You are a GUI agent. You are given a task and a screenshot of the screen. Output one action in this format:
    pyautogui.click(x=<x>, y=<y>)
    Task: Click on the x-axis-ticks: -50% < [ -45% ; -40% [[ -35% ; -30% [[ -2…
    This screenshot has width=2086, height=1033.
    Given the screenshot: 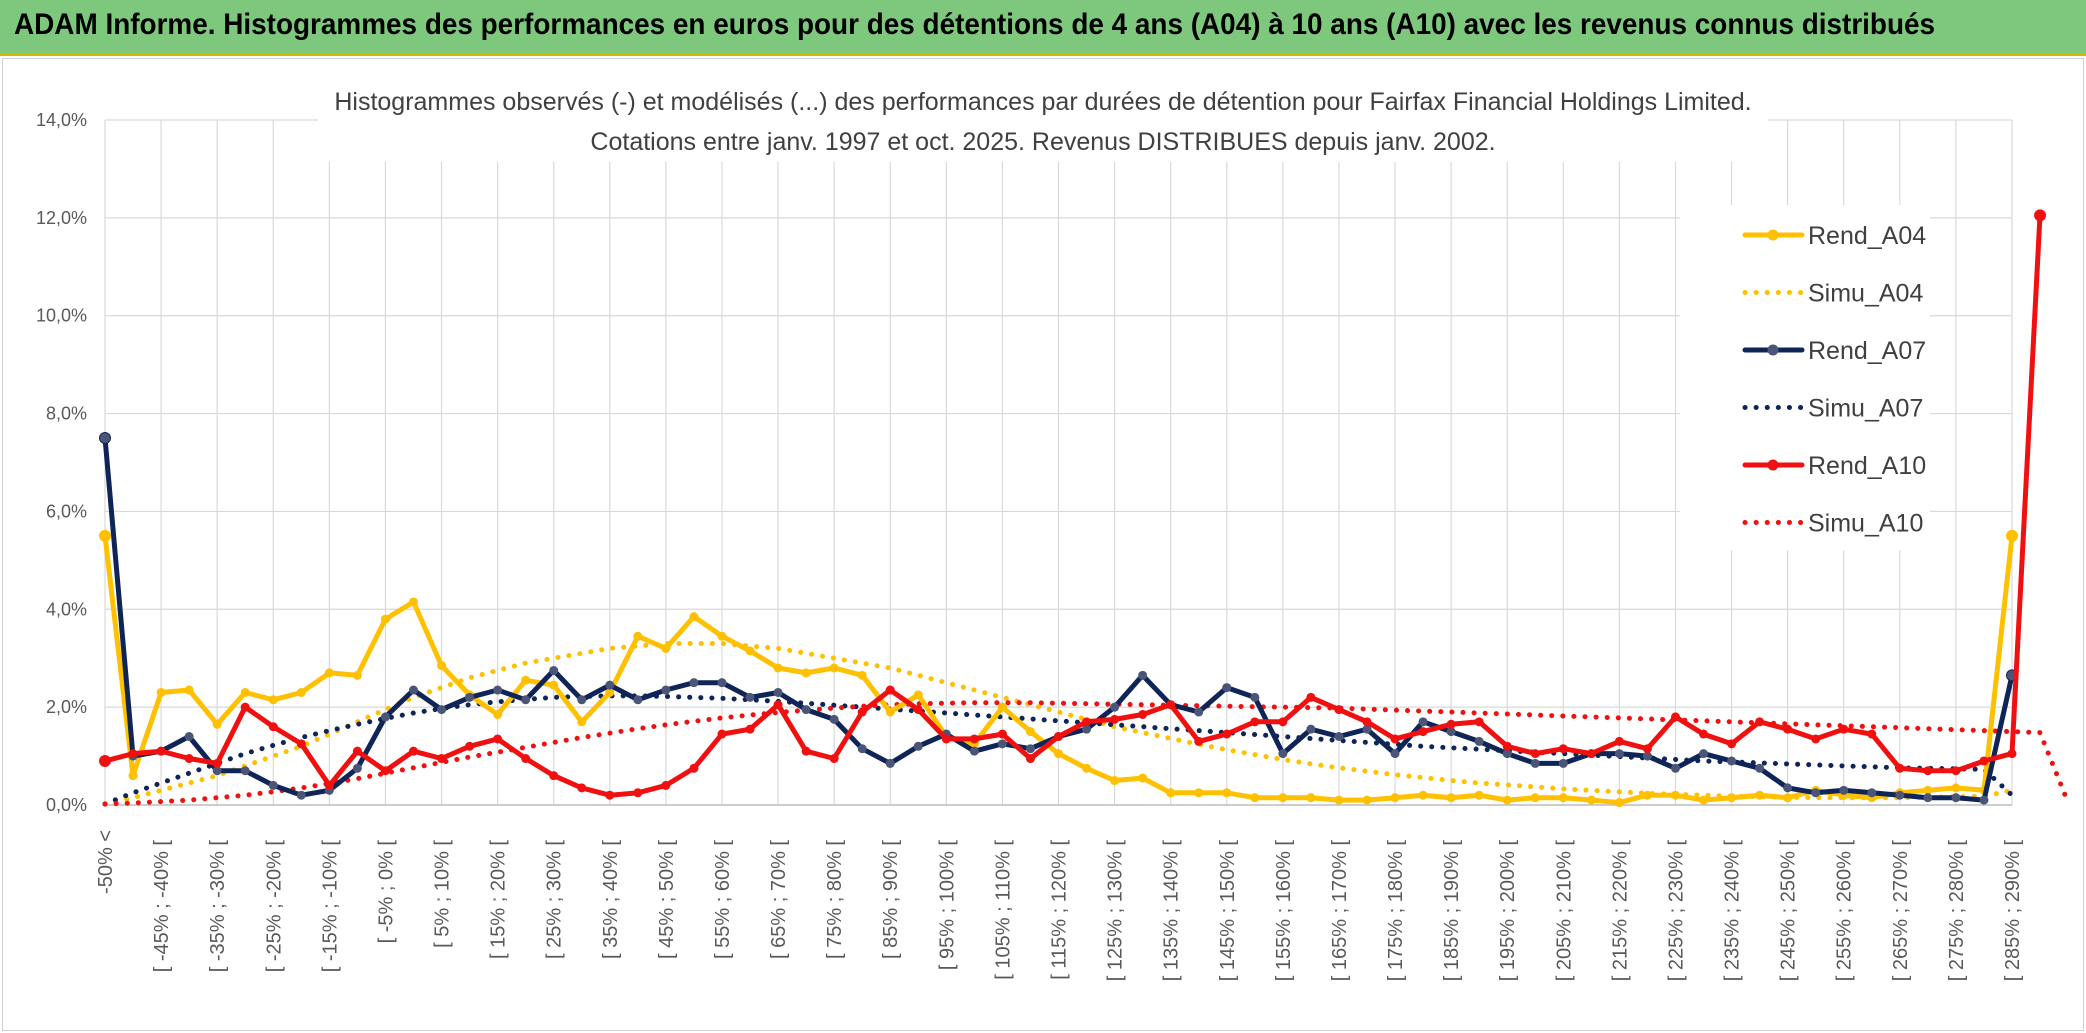 What is the action you would take?
    pyautogui.click(x=1059, y=905)
    